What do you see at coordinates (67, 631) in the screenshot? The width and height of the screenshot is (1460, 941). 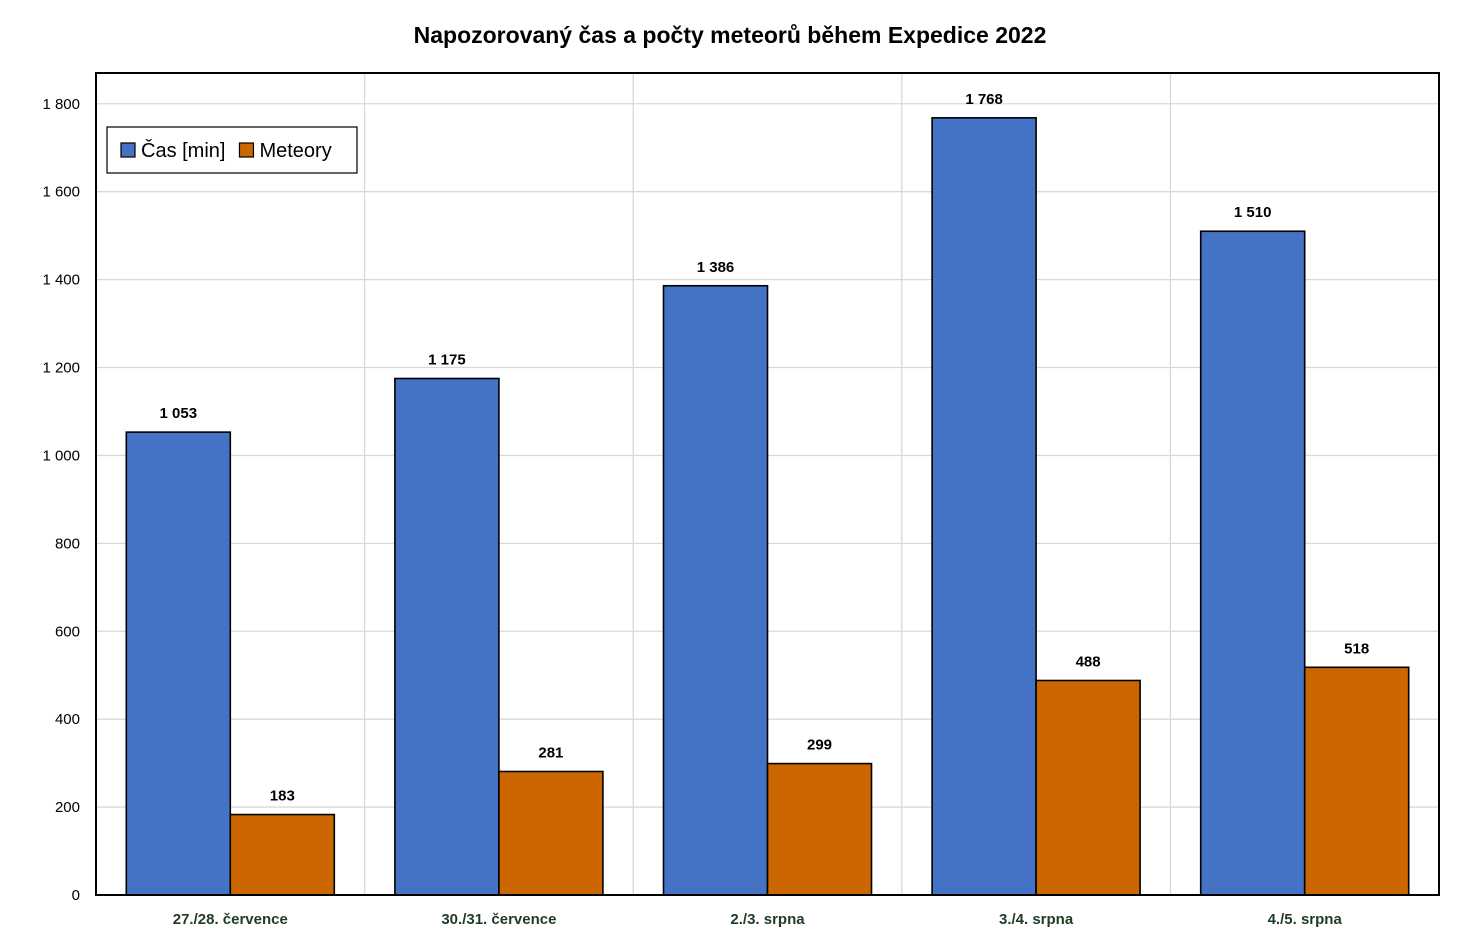 I see `y-tick-label: 600` at bounding box center [67, 631].